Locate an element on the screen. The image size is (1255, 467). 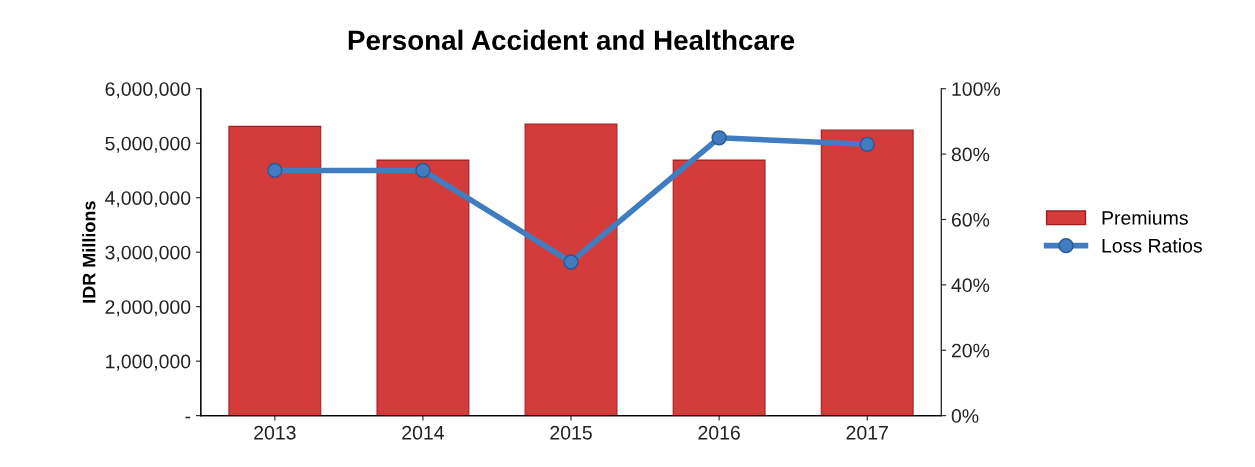
y-tick-label: 1,000,000 is located at coordinates (148, 362).